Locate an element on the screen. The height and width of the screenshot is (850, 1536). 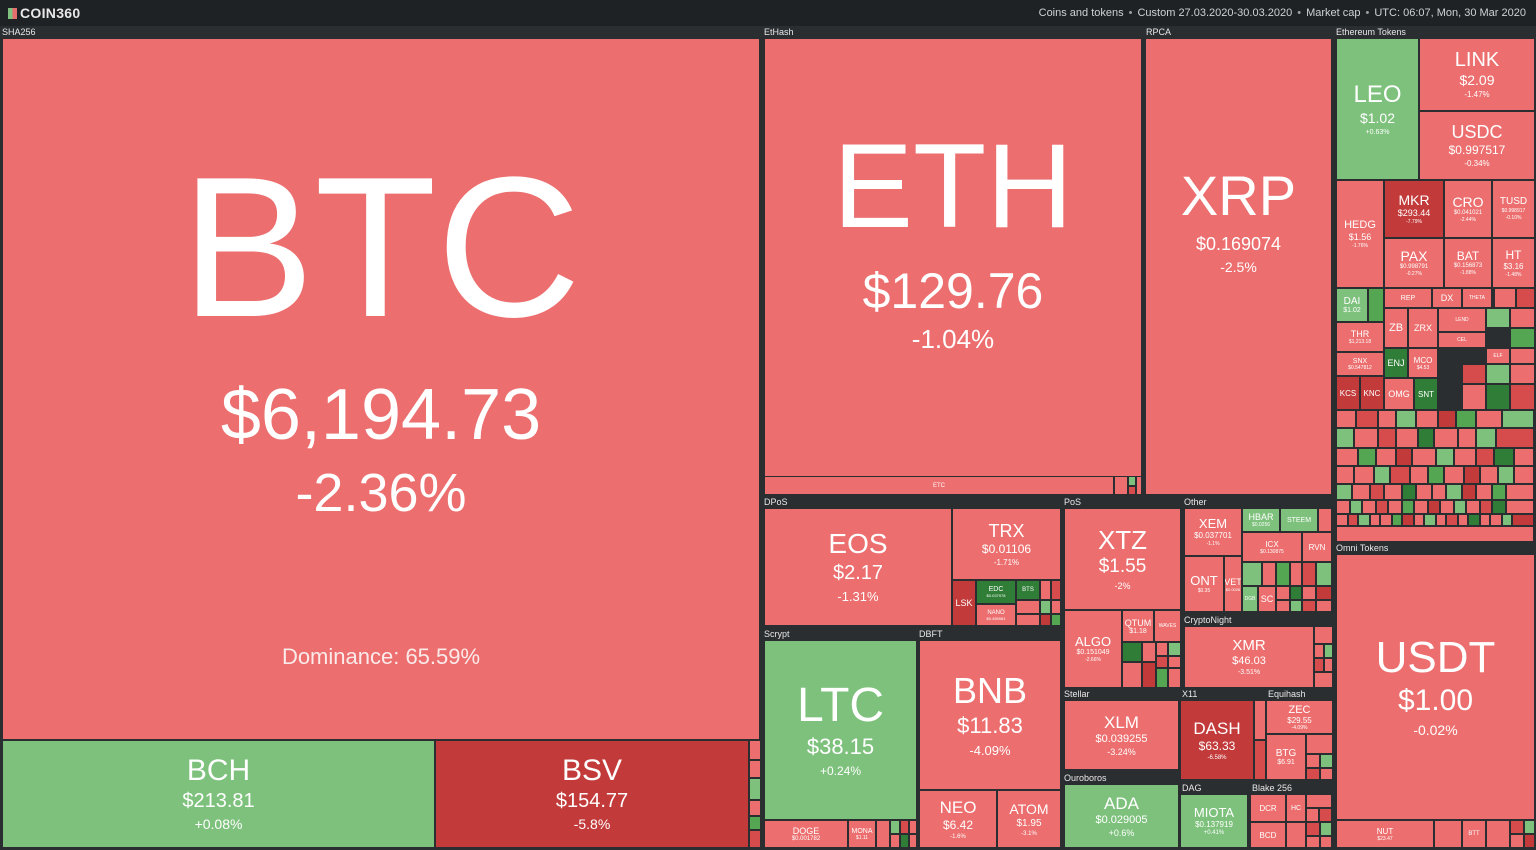
coin360-logo: COIN360 is located at coordinates (44, 13).